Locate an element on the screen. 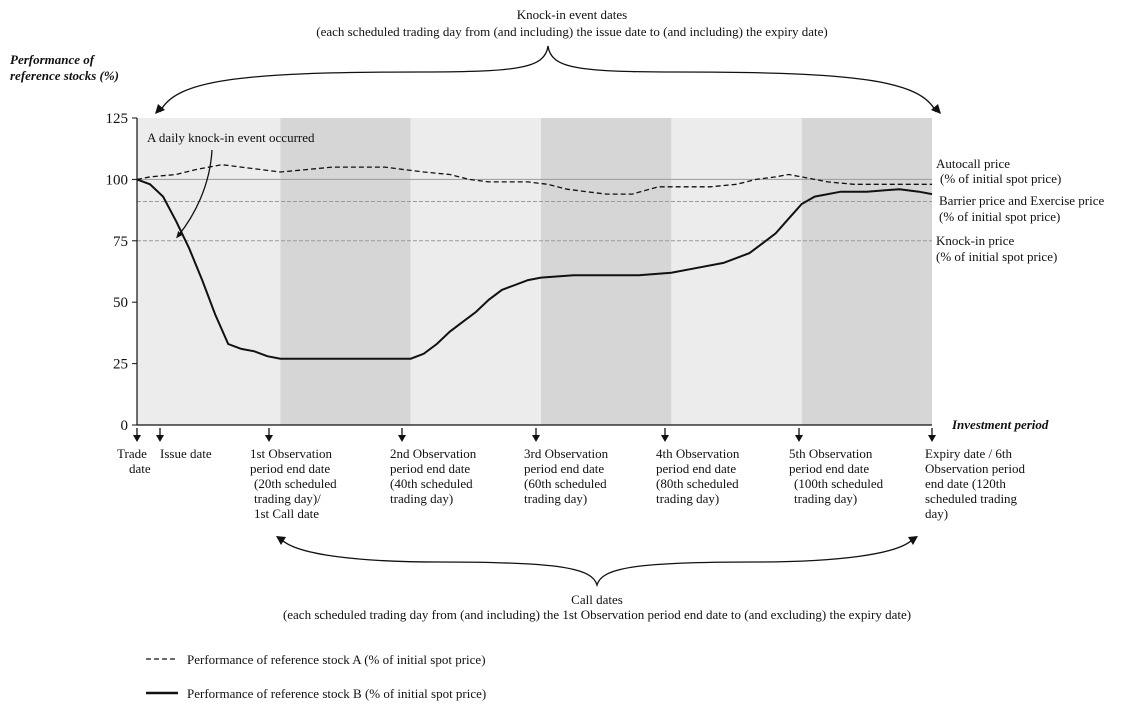 The image size is (1145, 706). date-label-obs3-line-2: period end date is located at coordinates (564, 468).